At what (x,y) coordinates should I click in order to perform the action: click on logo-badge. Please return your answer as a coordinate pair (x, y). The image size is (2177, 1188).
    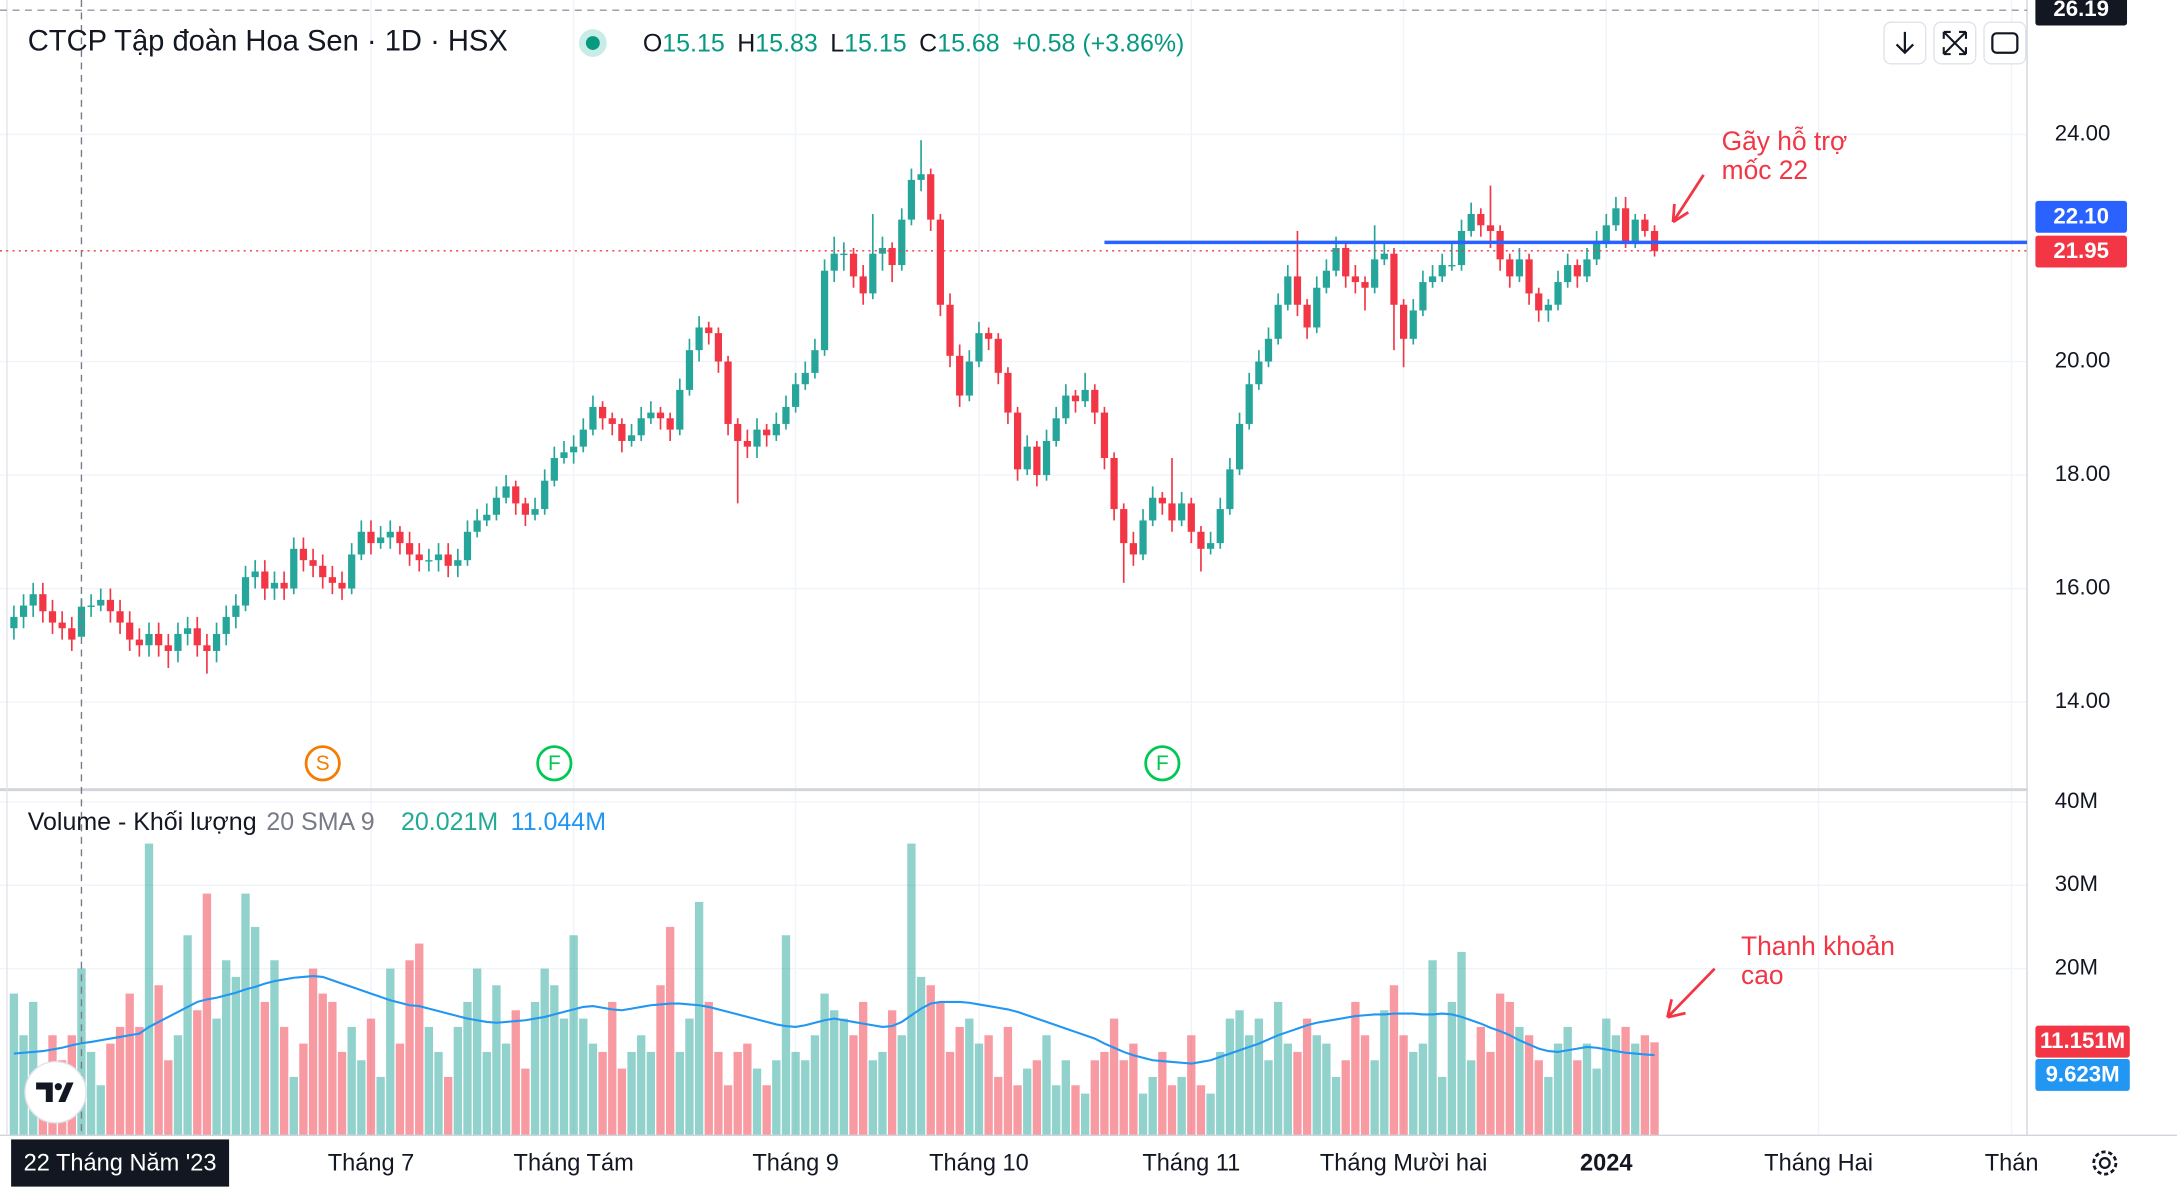
    Looking at the image, I should click on (55, 1092).